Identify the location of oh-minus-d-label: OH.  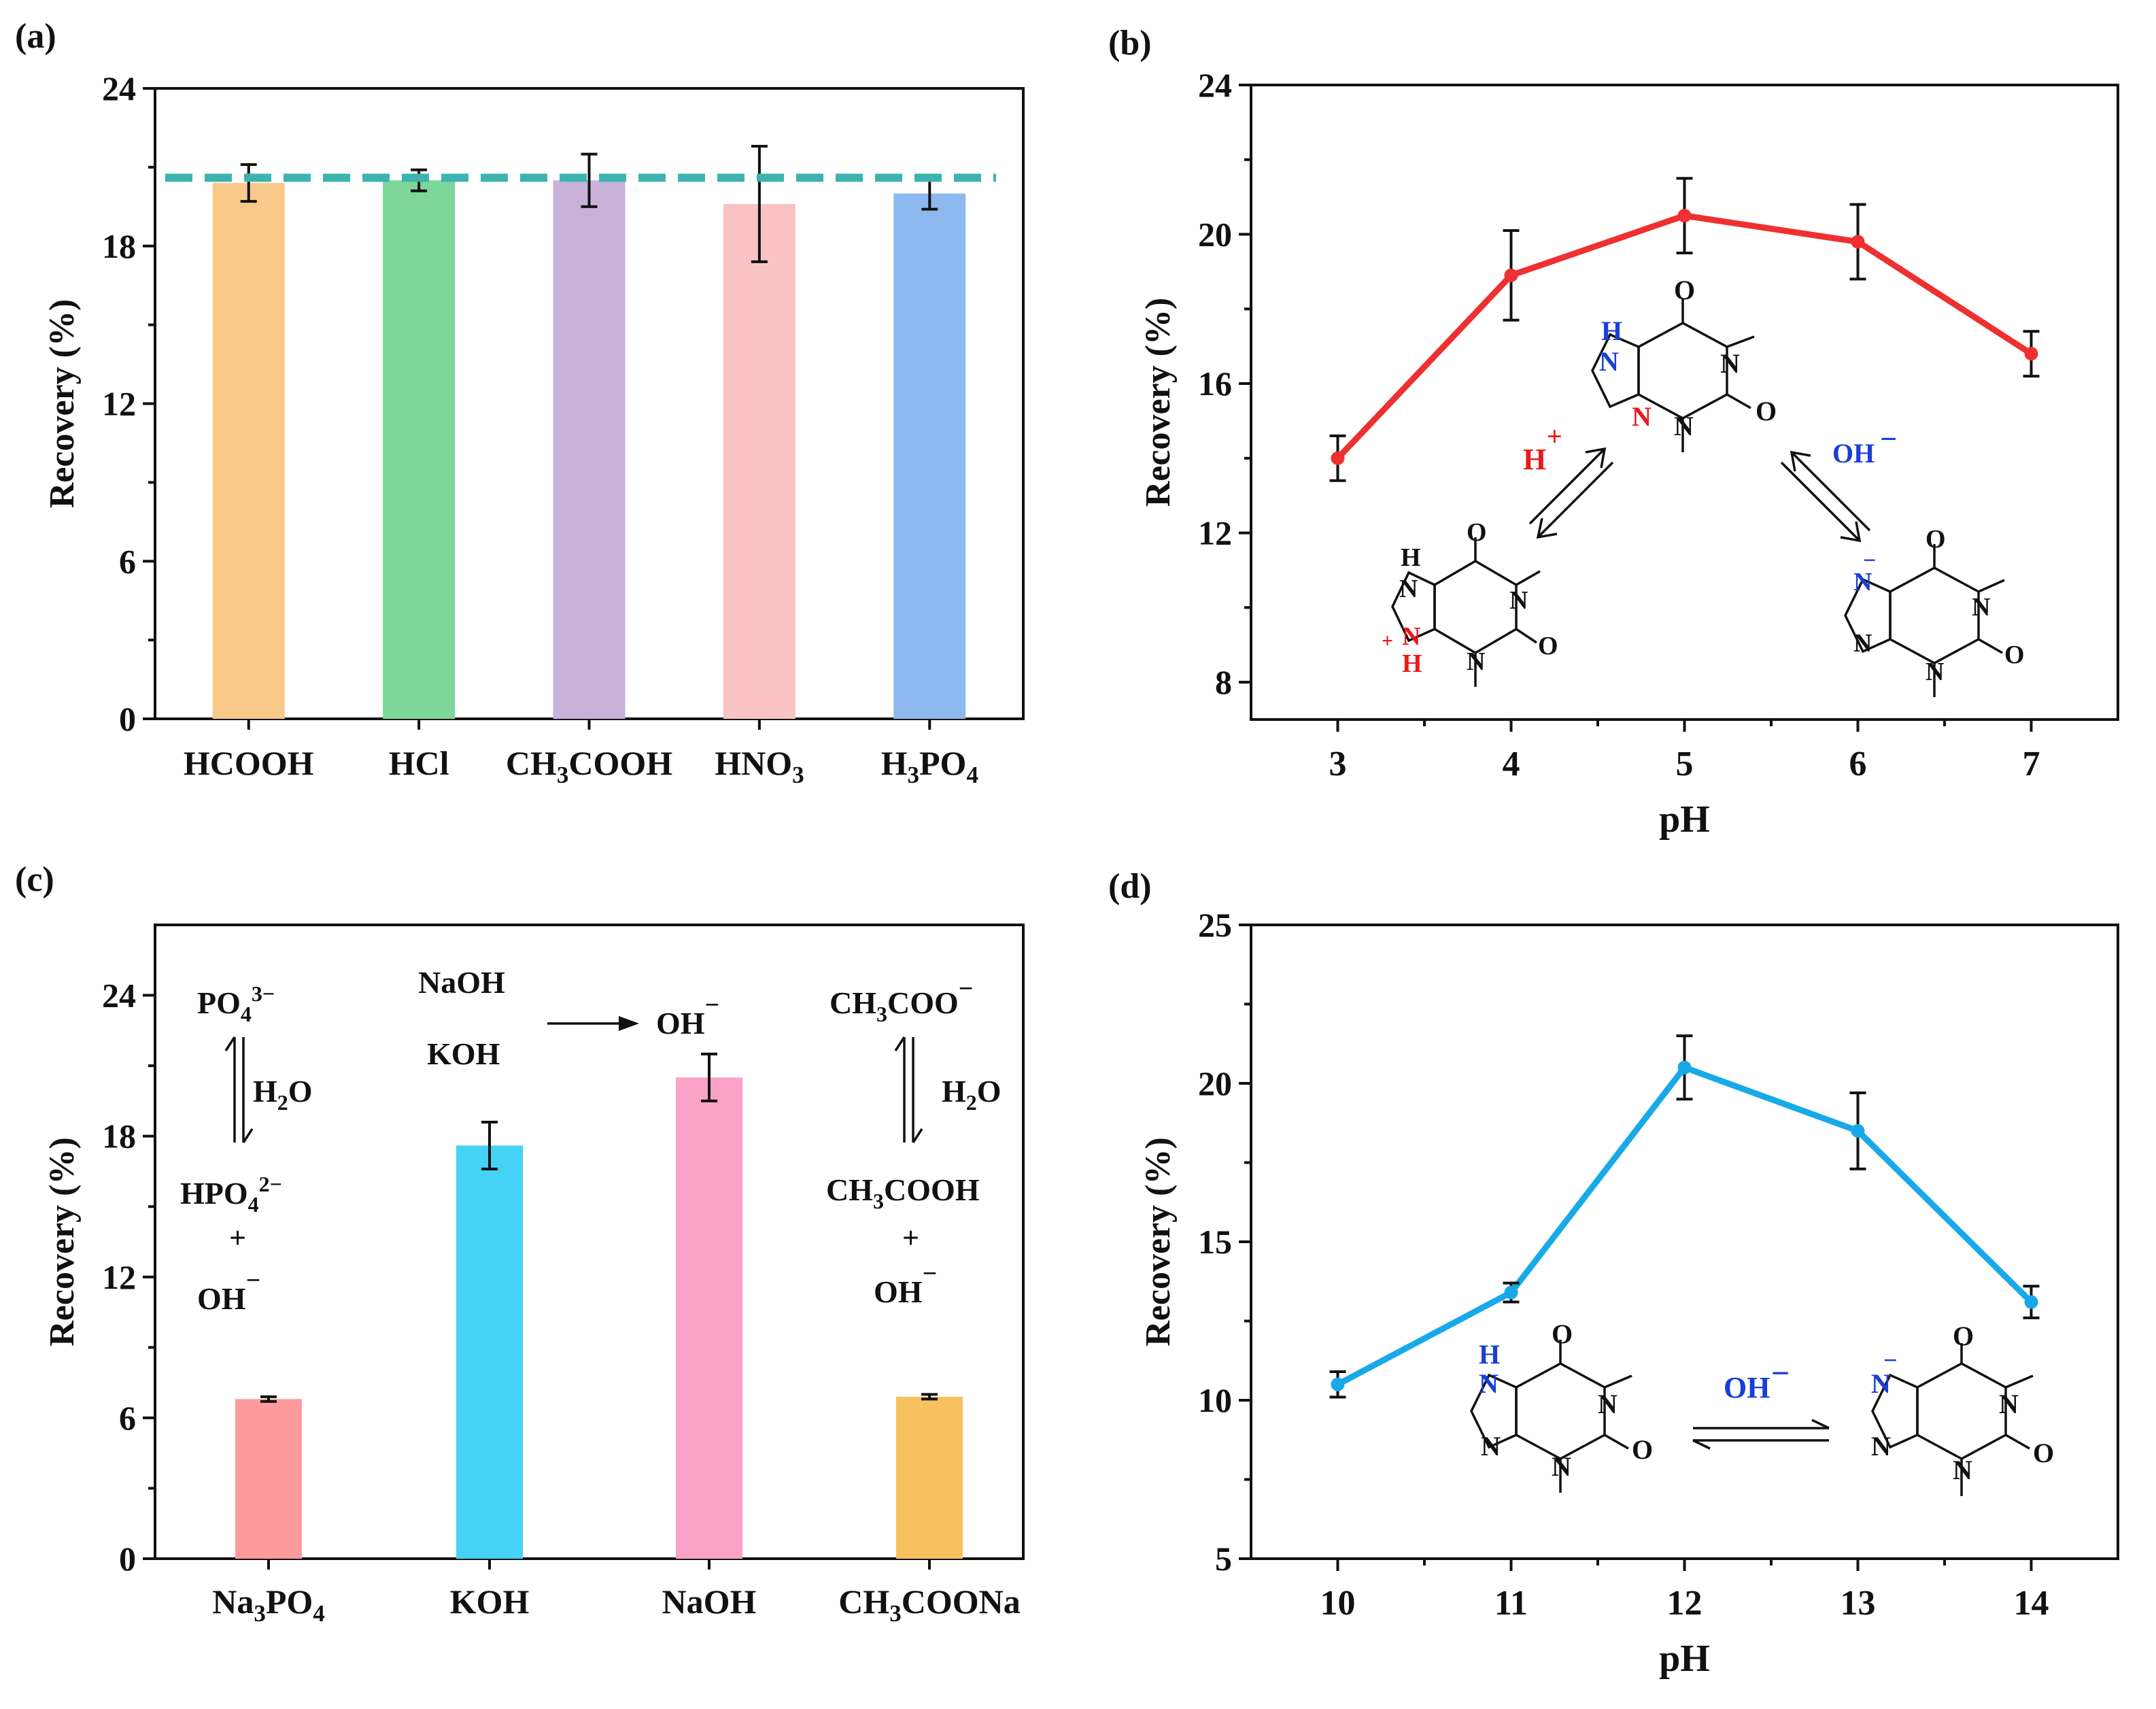
(1747, 1387).